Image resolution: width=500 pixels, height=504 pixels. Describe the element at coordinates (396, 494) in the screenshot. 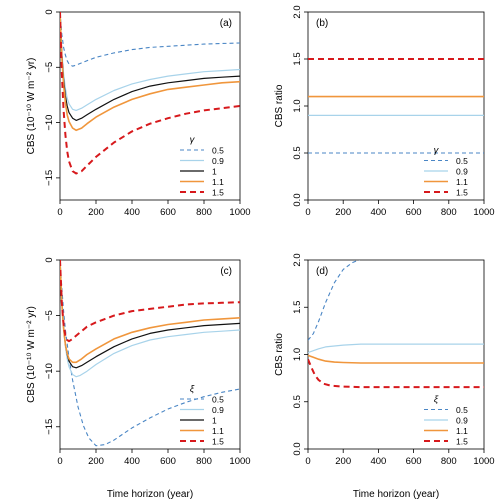

I see `x-axis-title-right: Time horizon (year)` at that location.